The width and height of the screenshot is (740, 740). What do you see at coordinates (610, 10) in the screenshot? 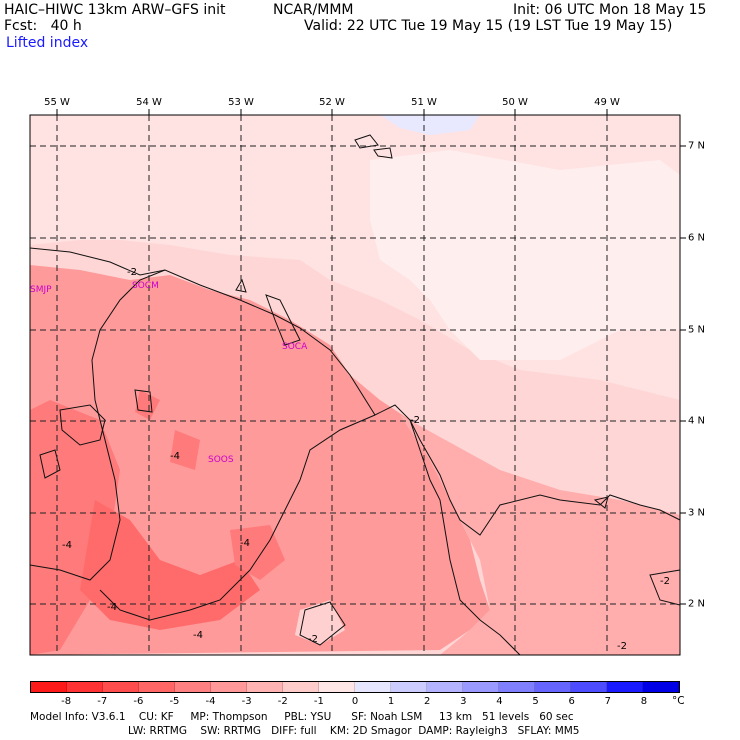
I see `init-time: Init: 06 UTC Mon 18 May 15` at bounding box center [610, 10].